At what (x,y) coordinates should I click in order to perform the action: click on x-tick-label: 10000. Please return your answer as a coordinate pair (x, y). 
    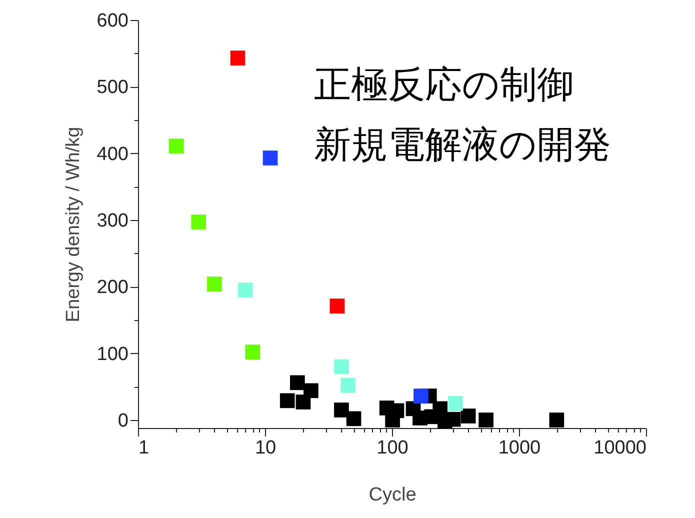
    Looking at the image, I should click on (620, 448).